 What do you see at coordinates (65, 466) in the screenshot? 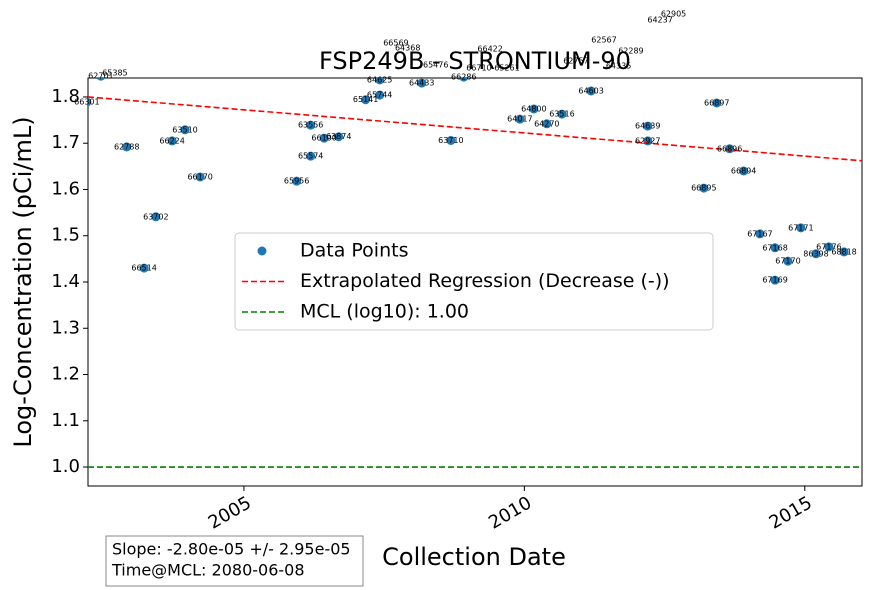
I see `y-tick-label: 1.0` at bounding box center [65, 466].